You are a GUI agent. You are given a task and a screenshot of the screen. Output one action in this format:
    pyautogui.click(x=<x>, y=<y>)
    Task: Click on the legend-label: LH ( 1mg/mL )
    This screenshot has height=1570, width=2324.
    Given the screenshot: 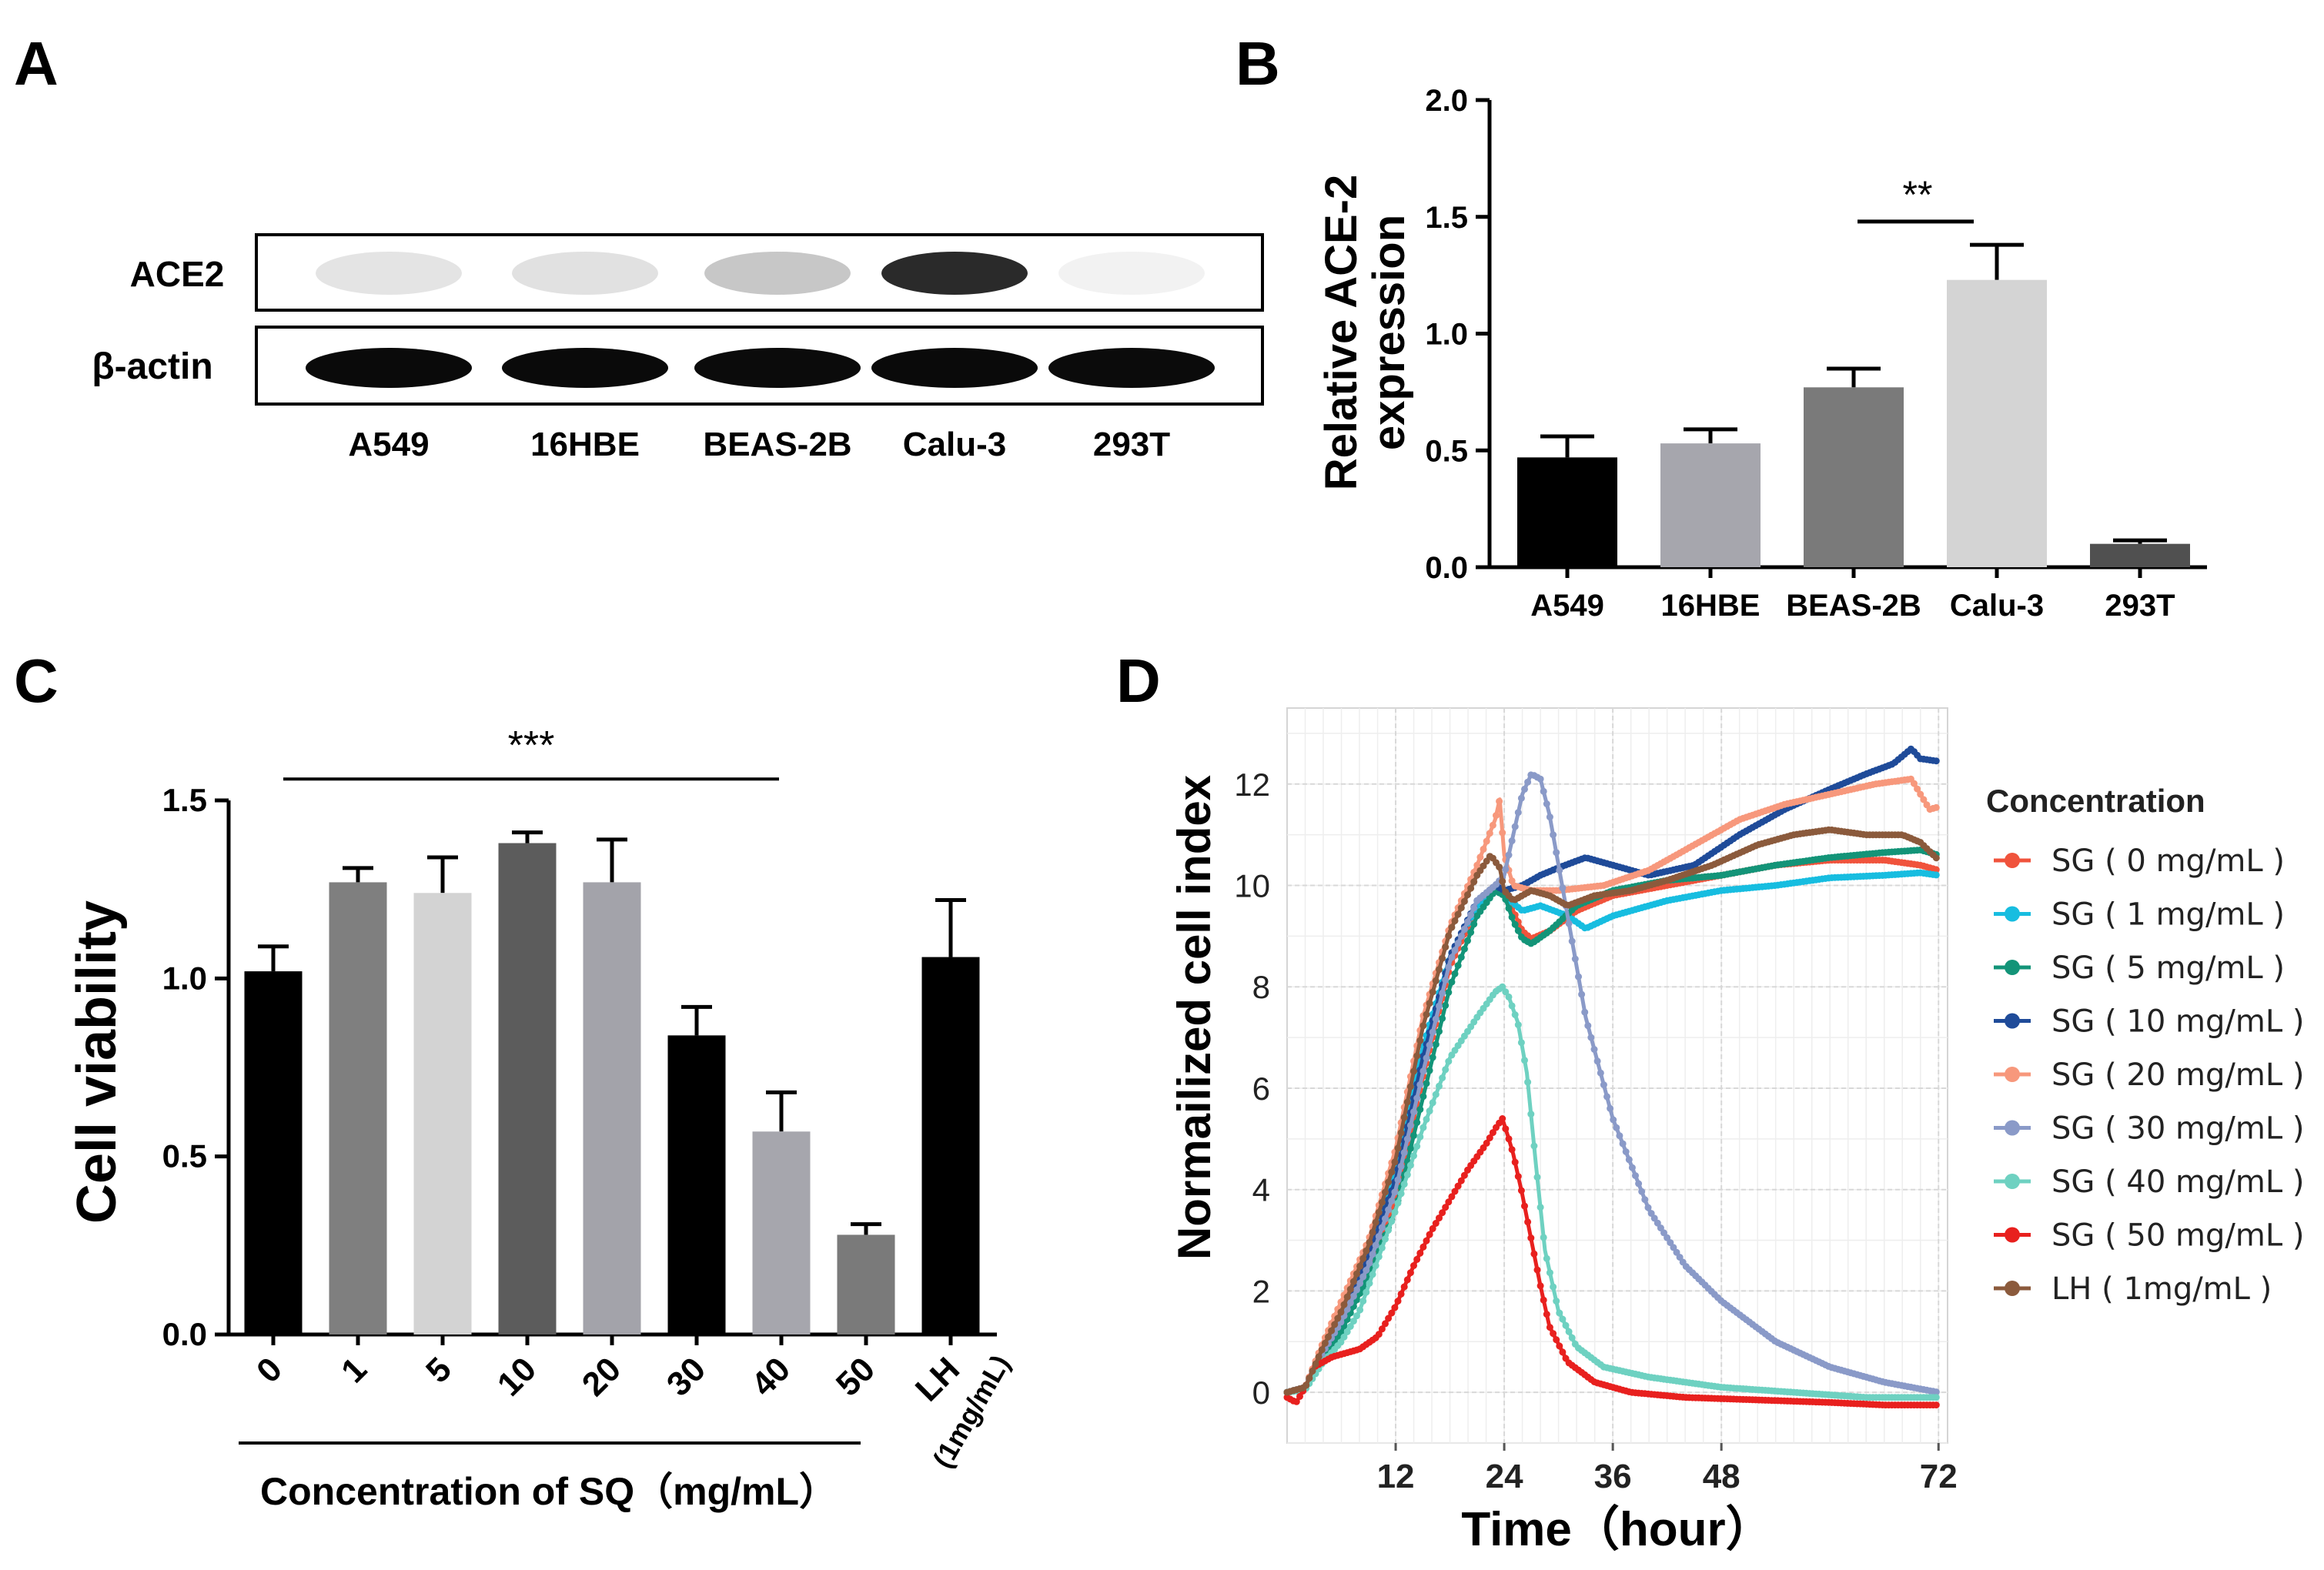 What is the action you would take?
    pyautogui.click(x=2161, y=1289)
    